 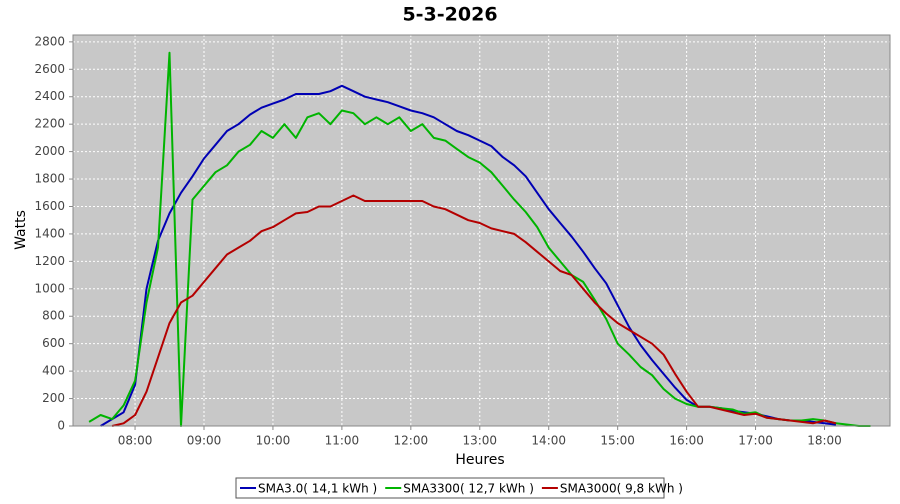 What do you see at coordinates (61, 426) in the screenshot?
I see `y-tick-label: 0` at bounding box center [61, 426].